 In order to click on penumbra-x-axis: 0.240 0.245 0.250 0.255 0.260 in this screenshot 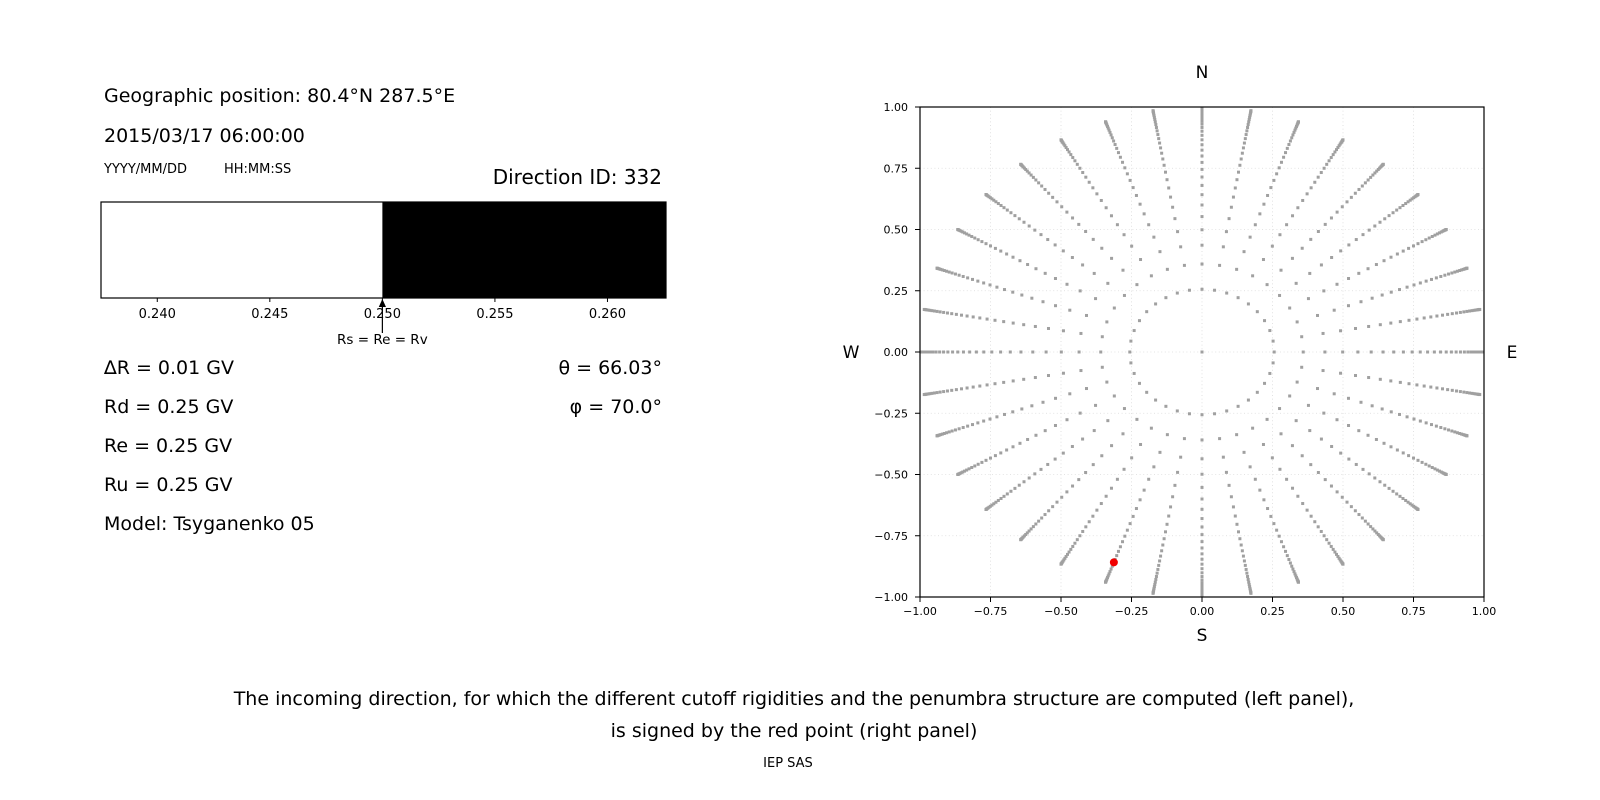, I will do `click(382, 310)`.